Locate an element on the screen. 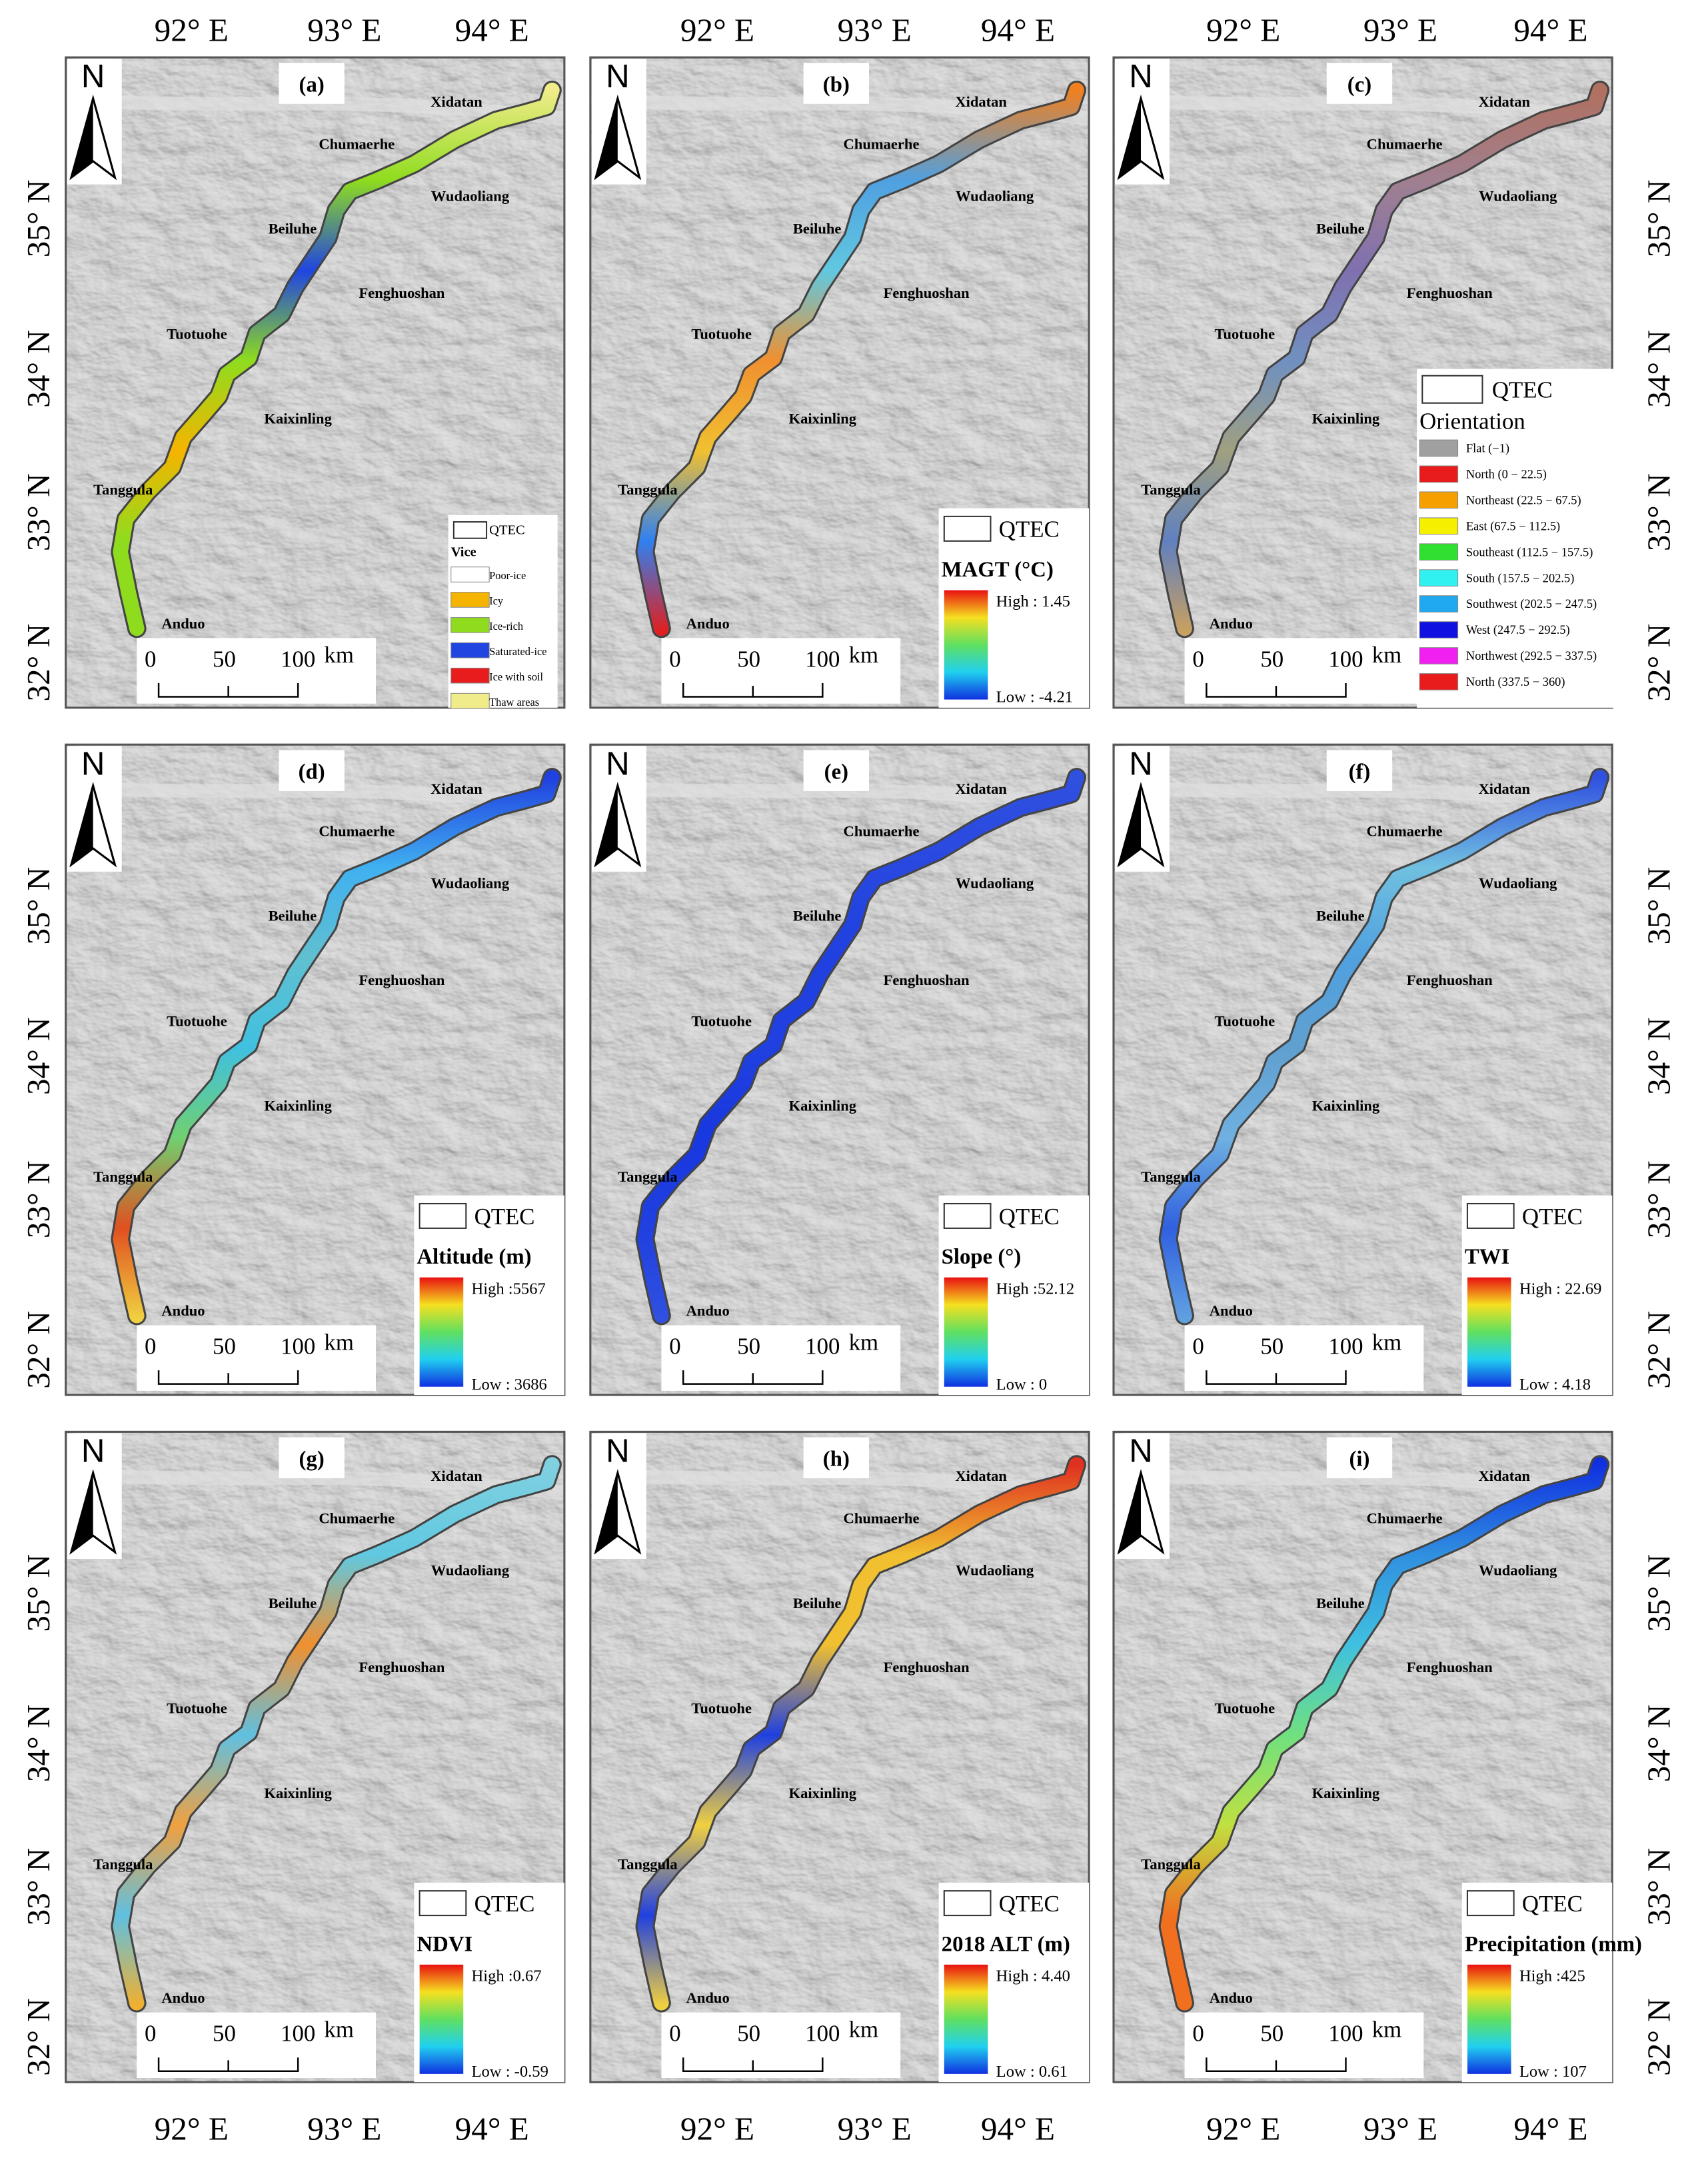 This screenshot has height=2160, width=1708. latitude-label: 32° N is located at coordinates (1659, 663).